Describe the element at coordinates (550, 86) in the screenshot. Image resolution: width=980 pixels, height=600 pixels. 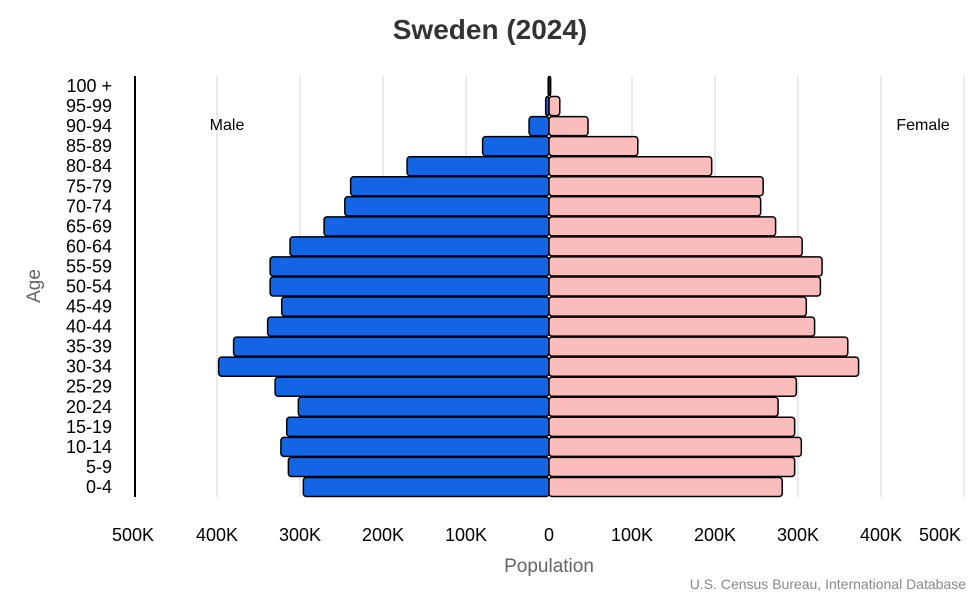
I see `bar-female-100 +` at that location.